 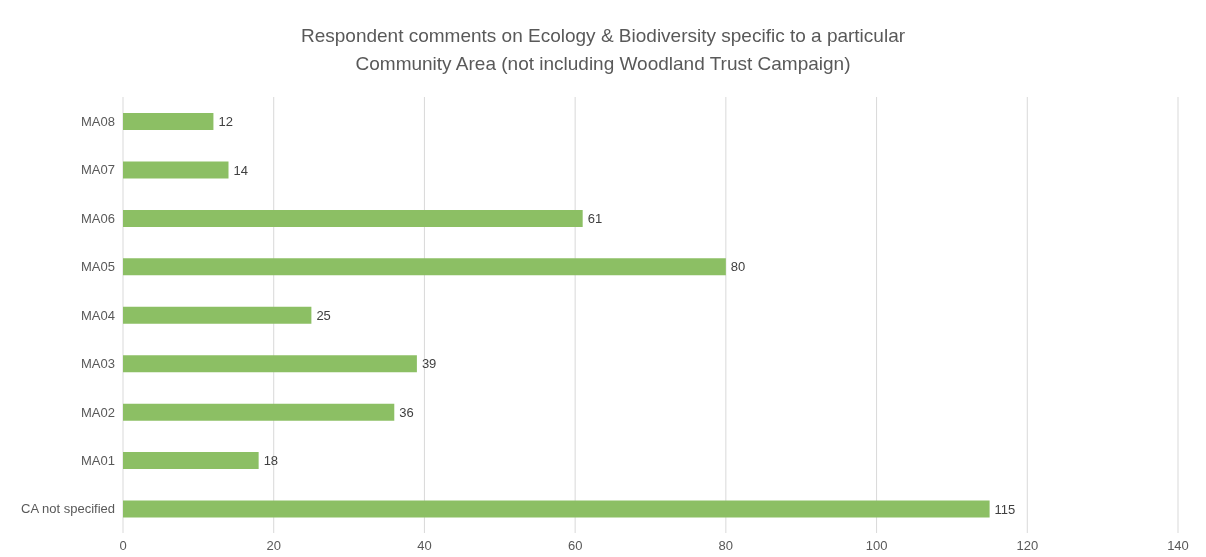 I want to click on y-tick-label: MA05, so click(x=98, y=267).